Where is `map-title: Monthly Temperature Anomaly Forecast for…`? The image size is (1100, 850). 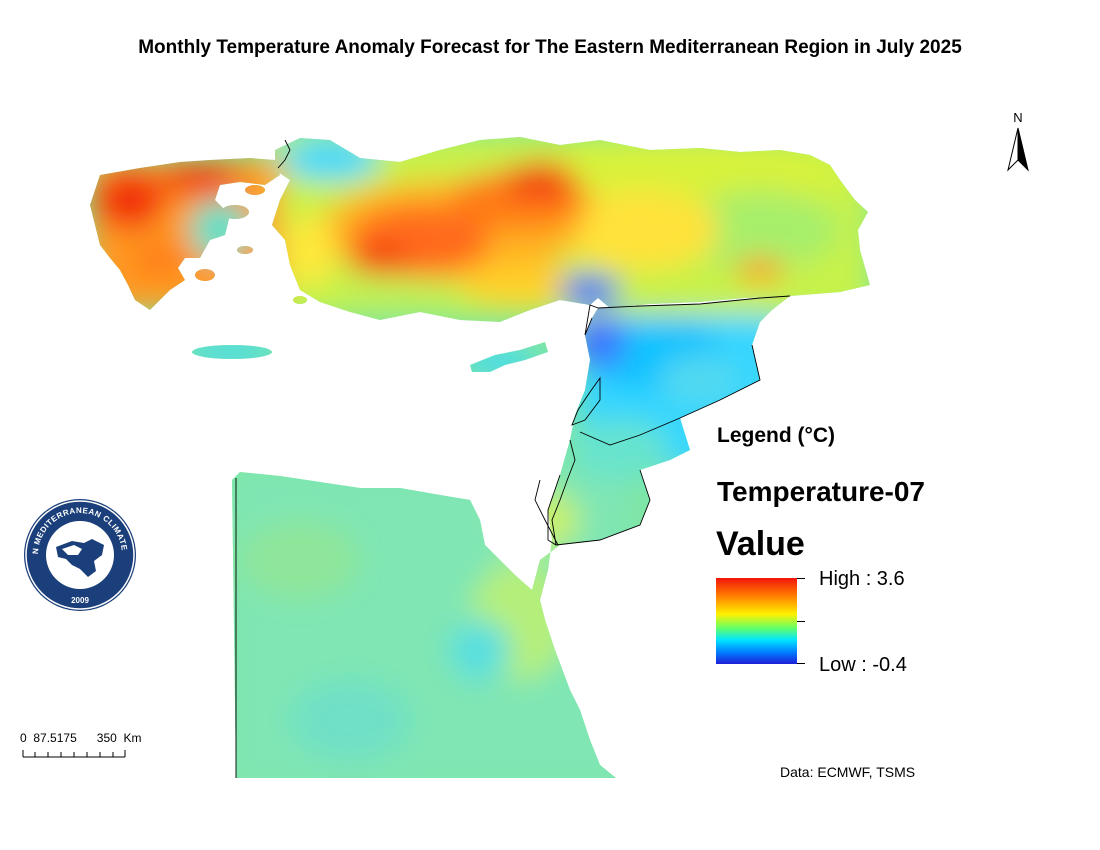 map-title: Monthly Temperature Anomaly Forecast for… is located at coordinates (550, 47).